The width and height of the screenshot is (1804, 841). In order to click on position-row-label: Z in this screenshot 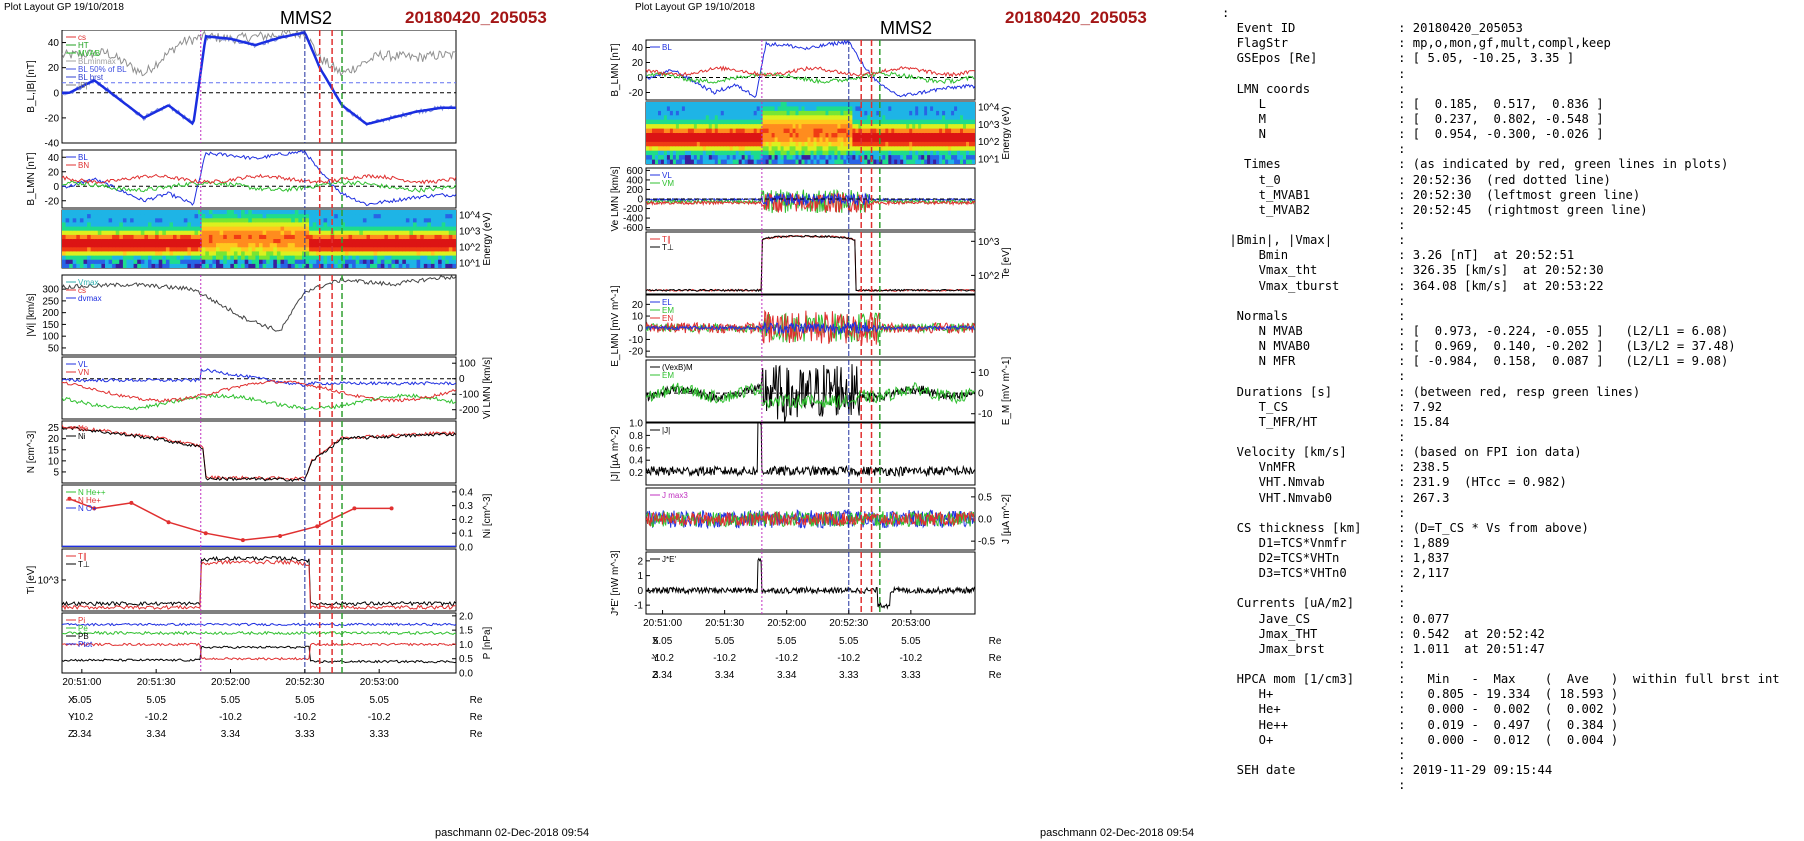, I will do `click(655, 675)`.